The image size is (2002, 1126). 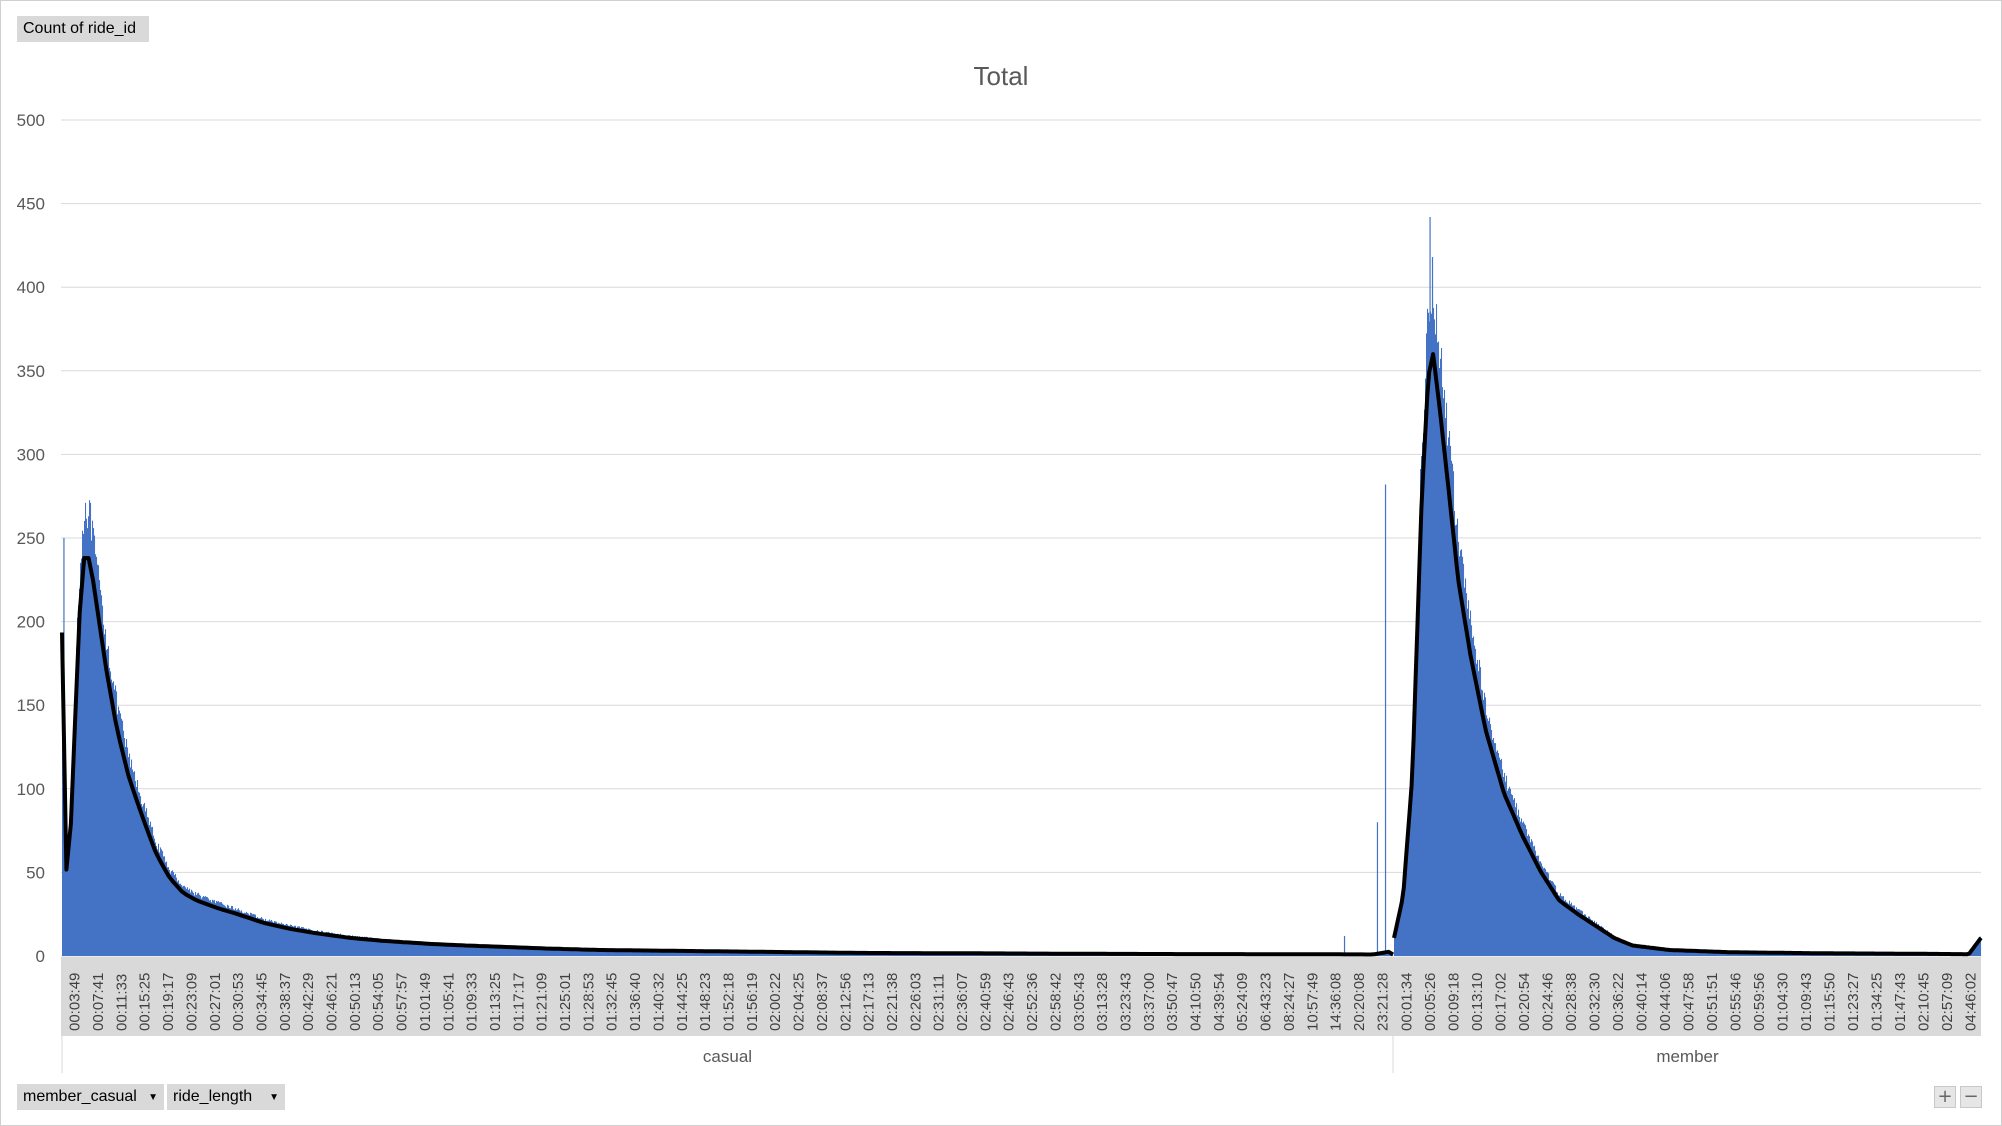 What do you see at coordinates (90, 1097) in the screenshot?
I see `member-casual-field-button: member_casual ▼` at bounding box center [90, 1097].